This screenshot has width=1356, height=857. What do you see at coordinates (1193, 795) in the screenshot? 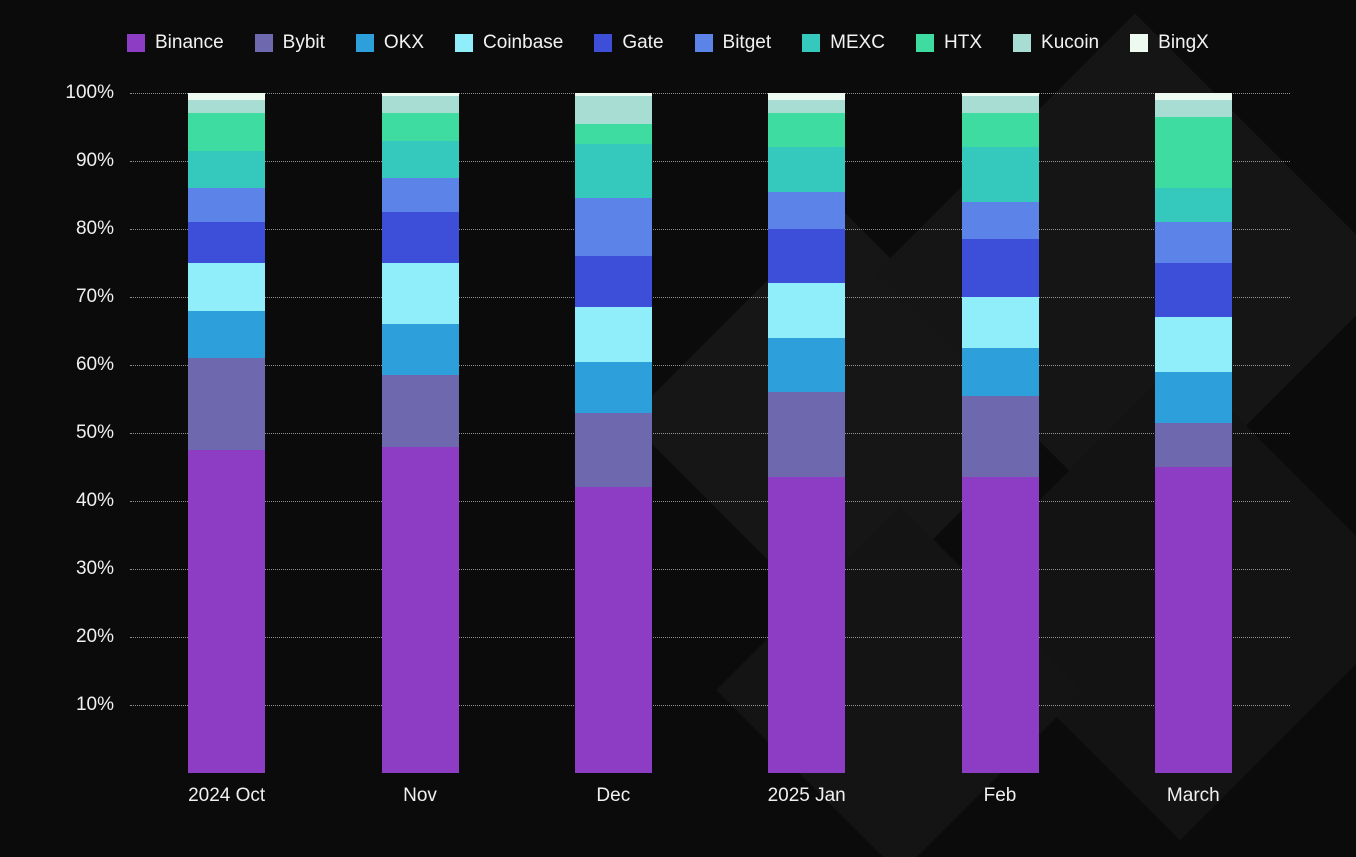
I see `x-axis-label-march: March` at bounding box center [1193, 795].